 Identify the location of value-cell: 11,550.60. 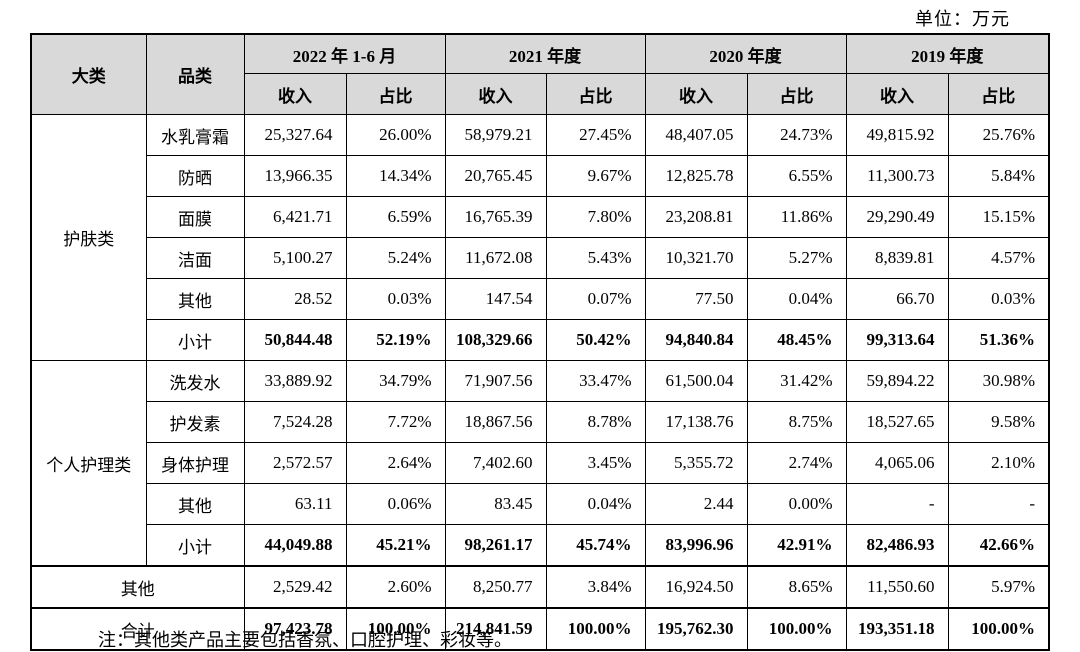
(897, 587).